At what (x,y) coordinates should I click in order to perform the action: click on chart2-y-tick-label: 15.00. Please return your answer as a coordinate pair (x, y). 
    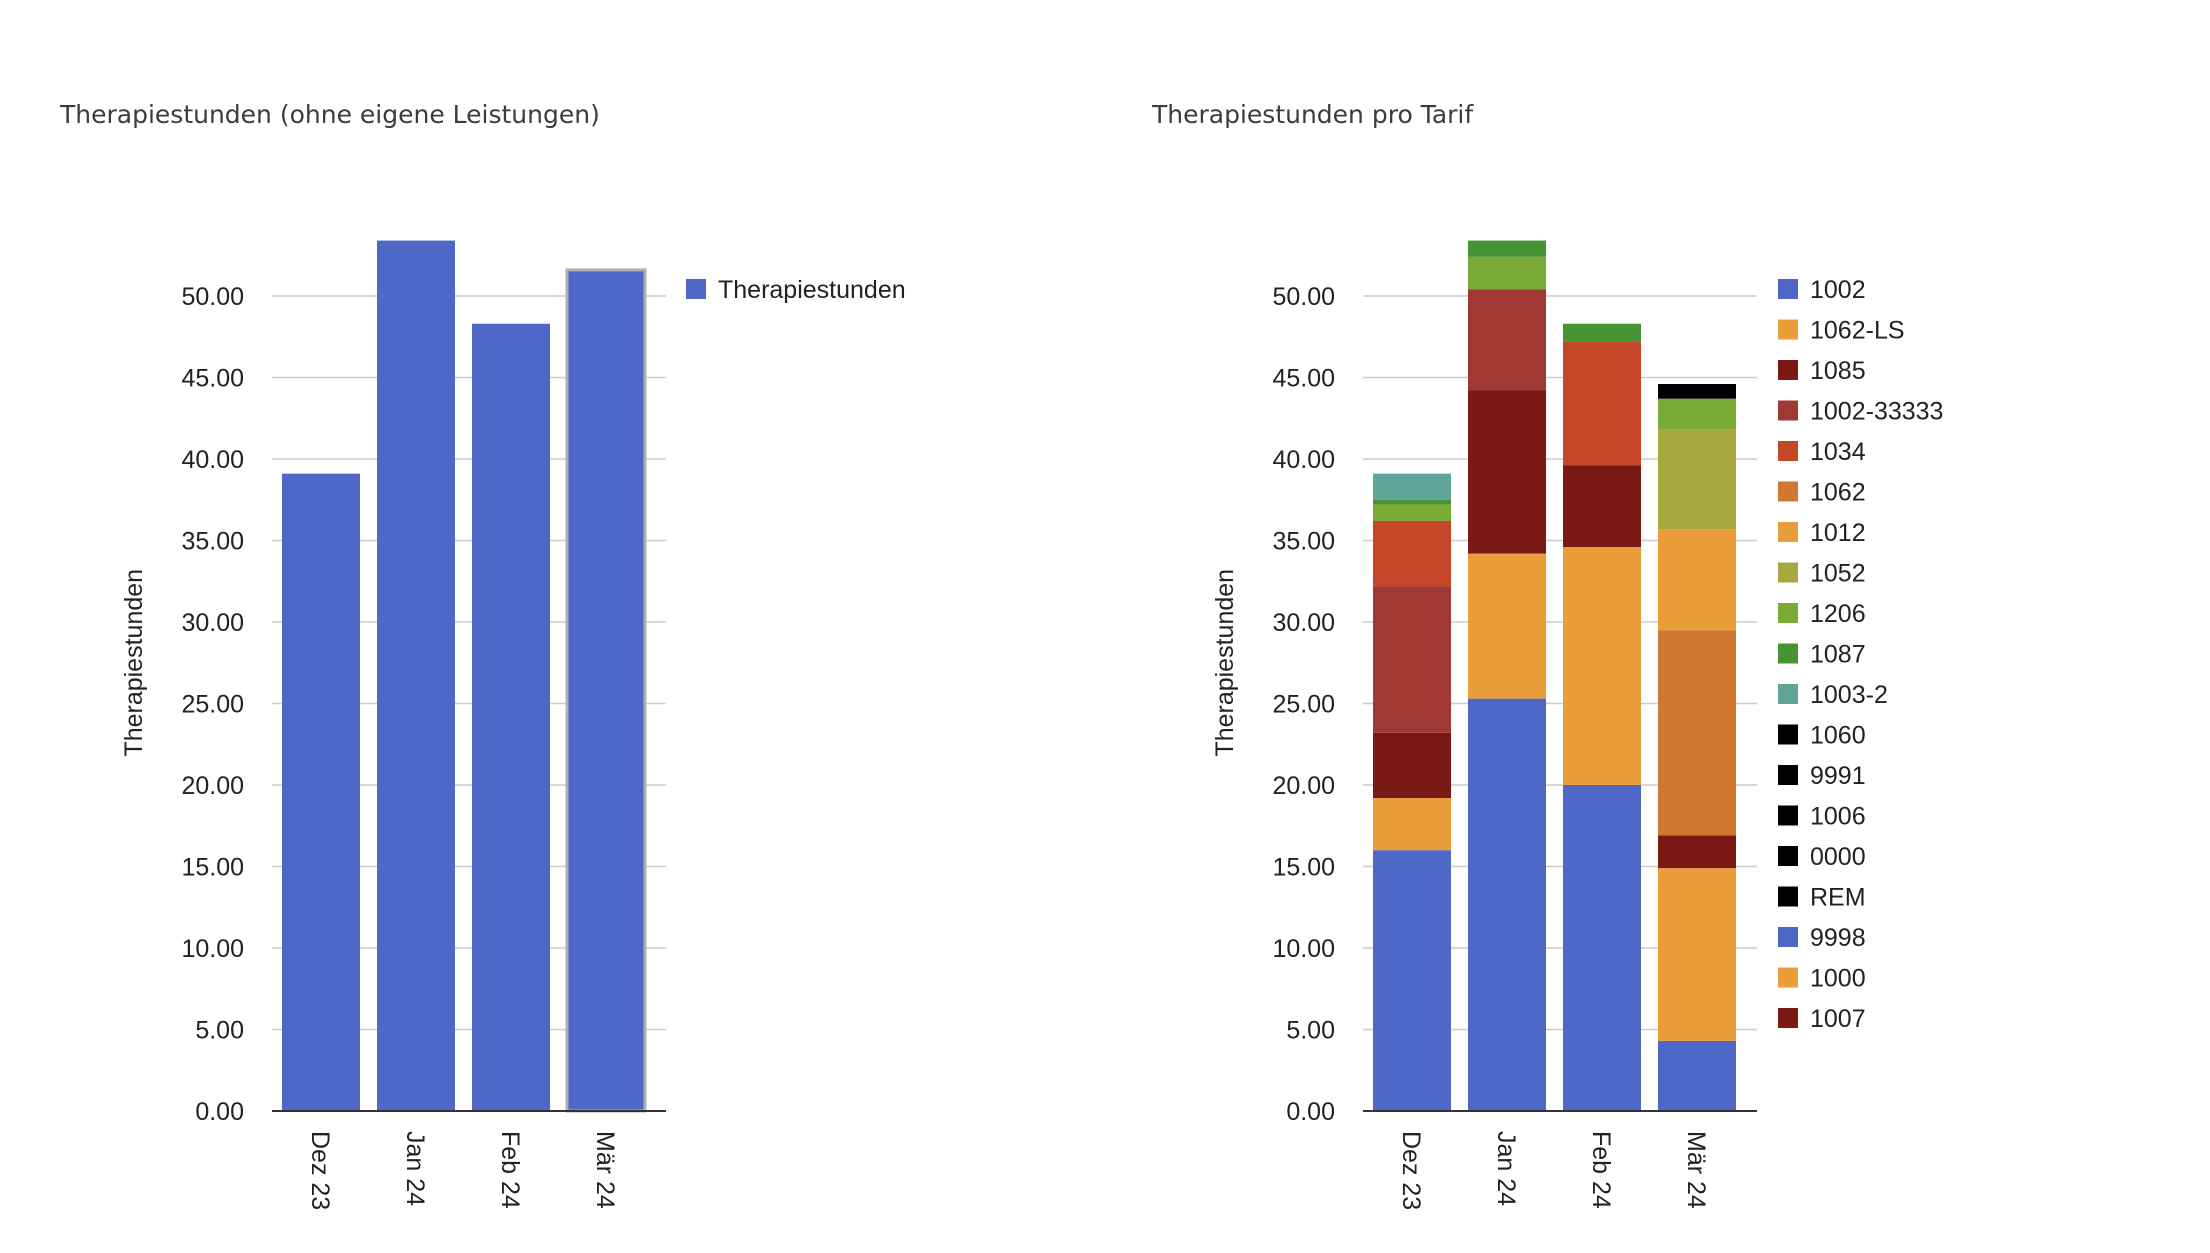
    Looking at the image, I should click on (1303, 868).